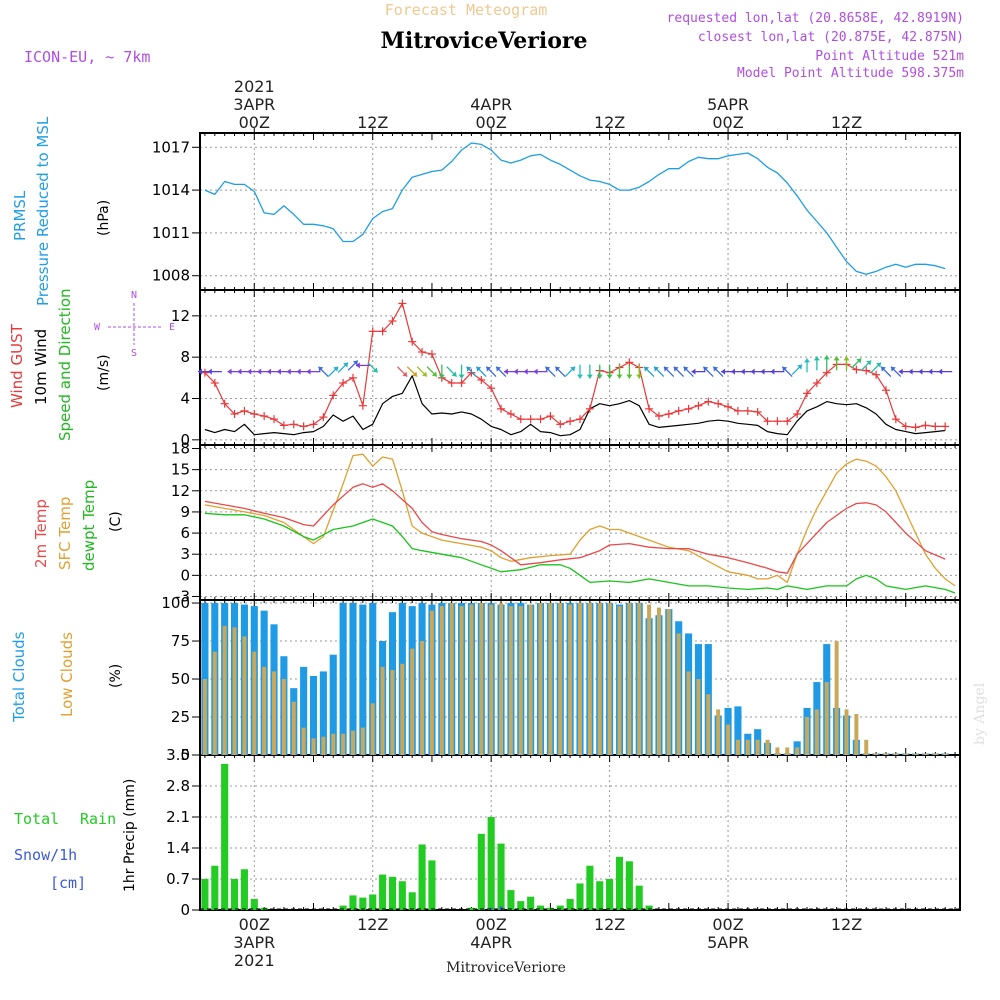  I want to click on ytick-label-wind: 8, so click(185, 357).